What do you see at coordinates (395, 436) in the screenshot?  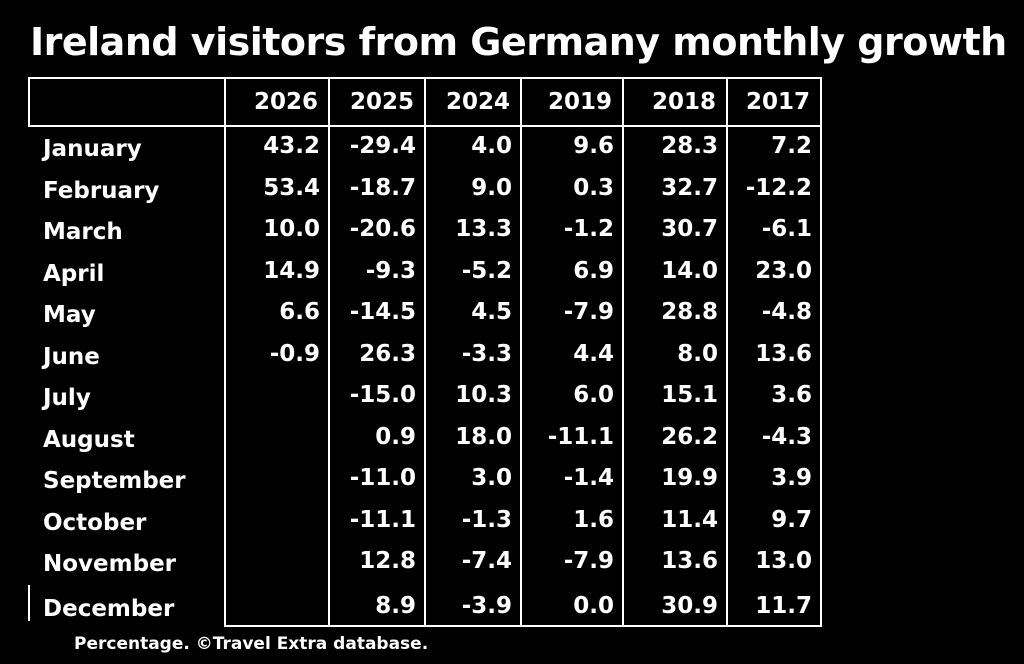 I see `table-cell: 0.9` at bounding box center [395, 436].